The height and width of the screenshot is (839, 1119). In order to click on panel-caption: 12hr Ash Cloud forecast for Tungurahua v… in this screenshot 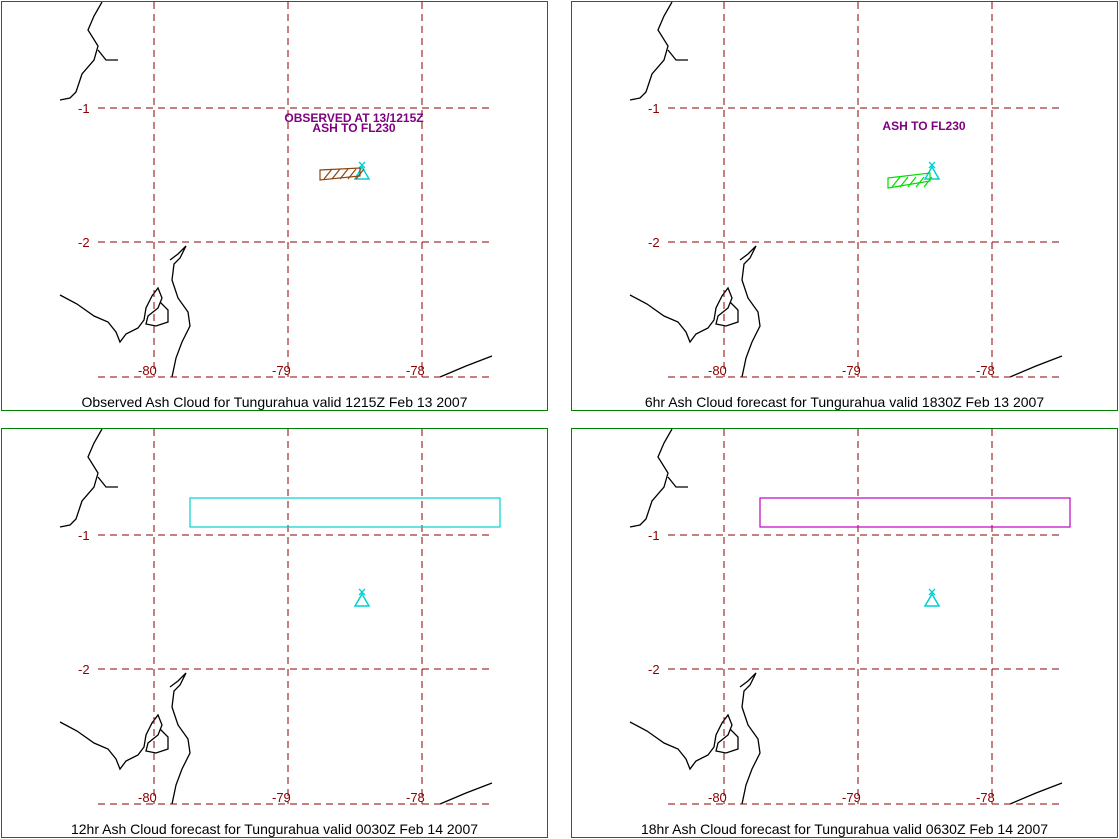, I will do `click(274, 829)`.